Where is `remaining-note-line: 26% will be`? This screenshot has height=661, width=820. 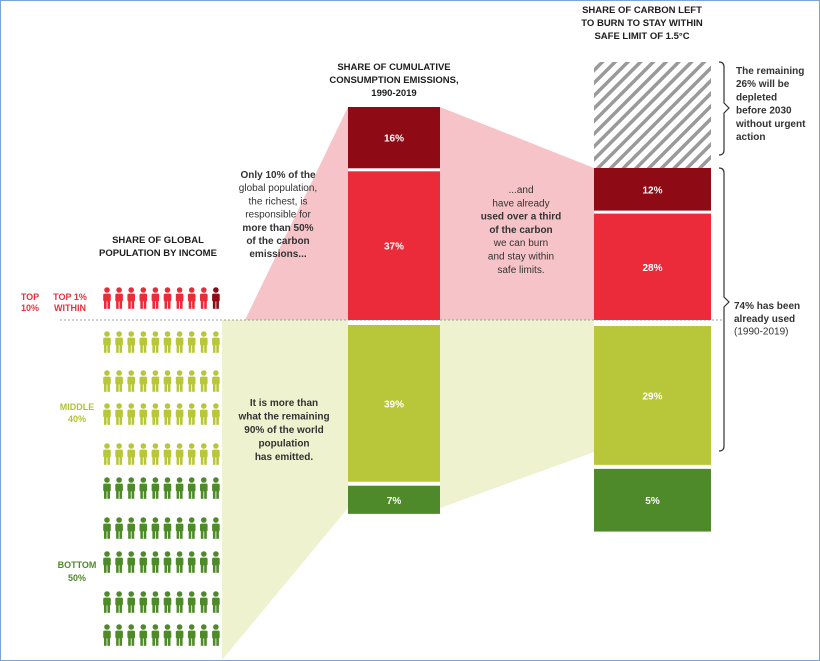
remaining-note-line: 26% will be is located at coordinates (763, 84).